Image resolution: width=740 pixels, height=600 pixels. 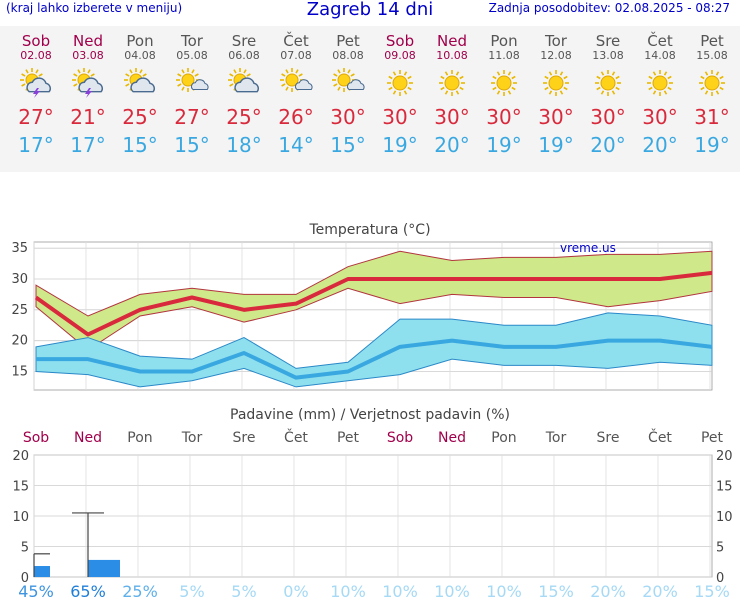 I want to click on y-tick-label: 25, so click(x=19, y=310).